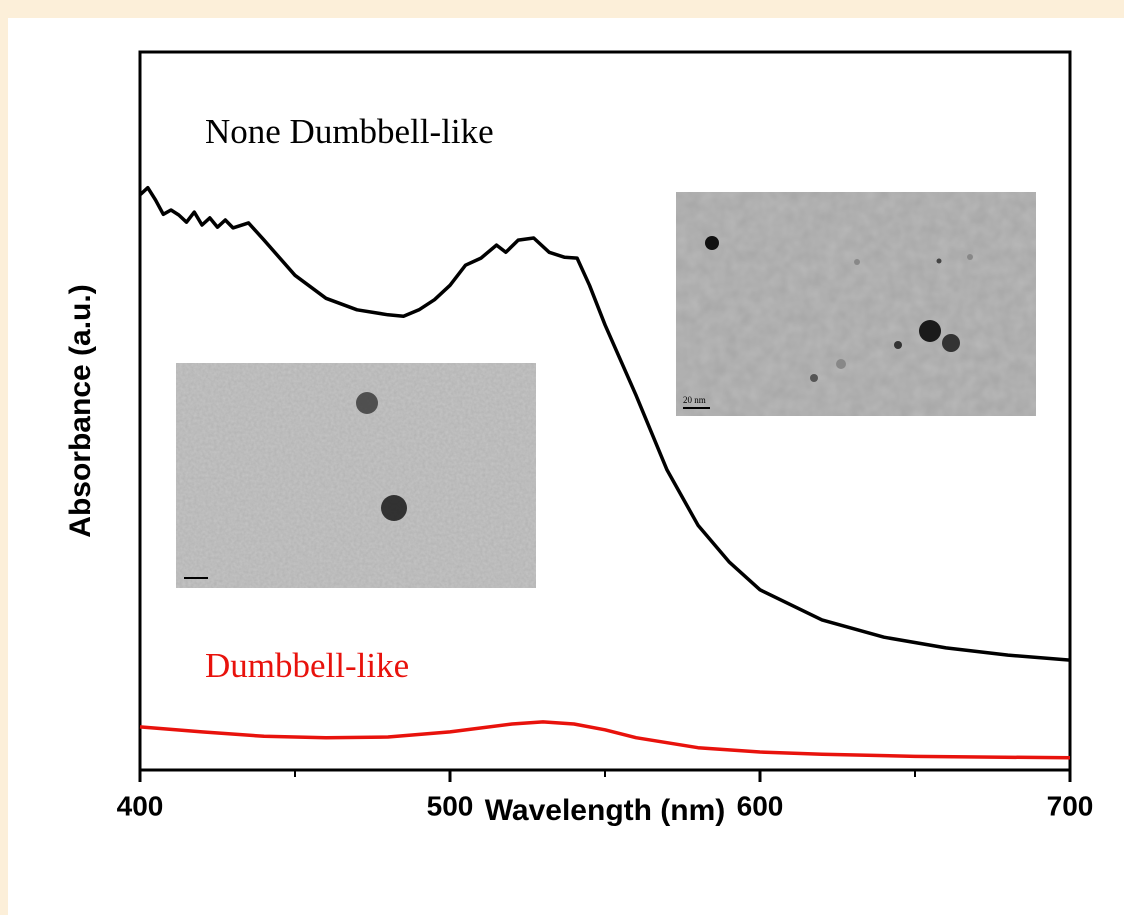 The width and height of the screenshot is (1124, 915). I want to click on x-tick-label: 700, so click(1070, 805).